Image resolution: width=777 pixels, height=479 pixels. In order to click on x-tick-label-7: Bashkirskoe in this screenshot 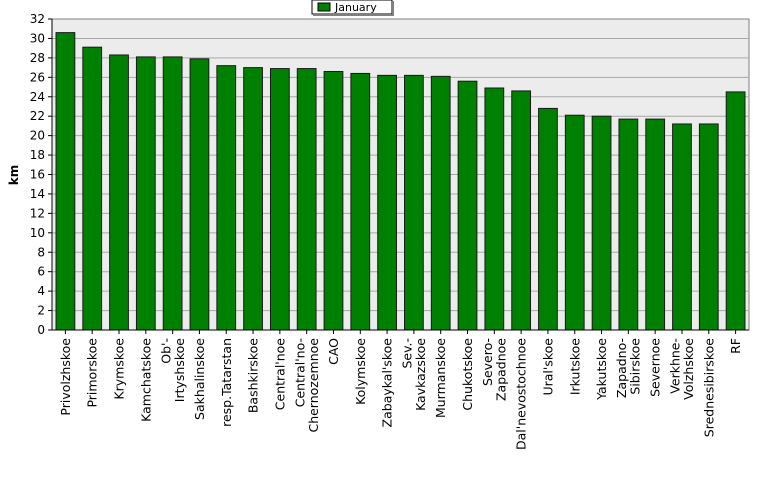, I will do `click(253, 375)`.